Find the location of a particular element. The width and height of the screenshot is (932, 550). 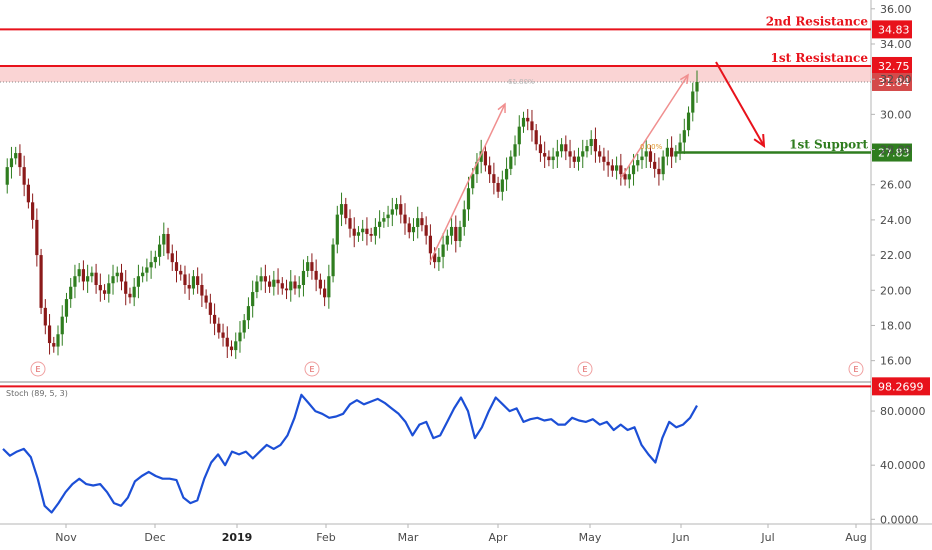

earnings-marker is located at coordinates (856, 369).